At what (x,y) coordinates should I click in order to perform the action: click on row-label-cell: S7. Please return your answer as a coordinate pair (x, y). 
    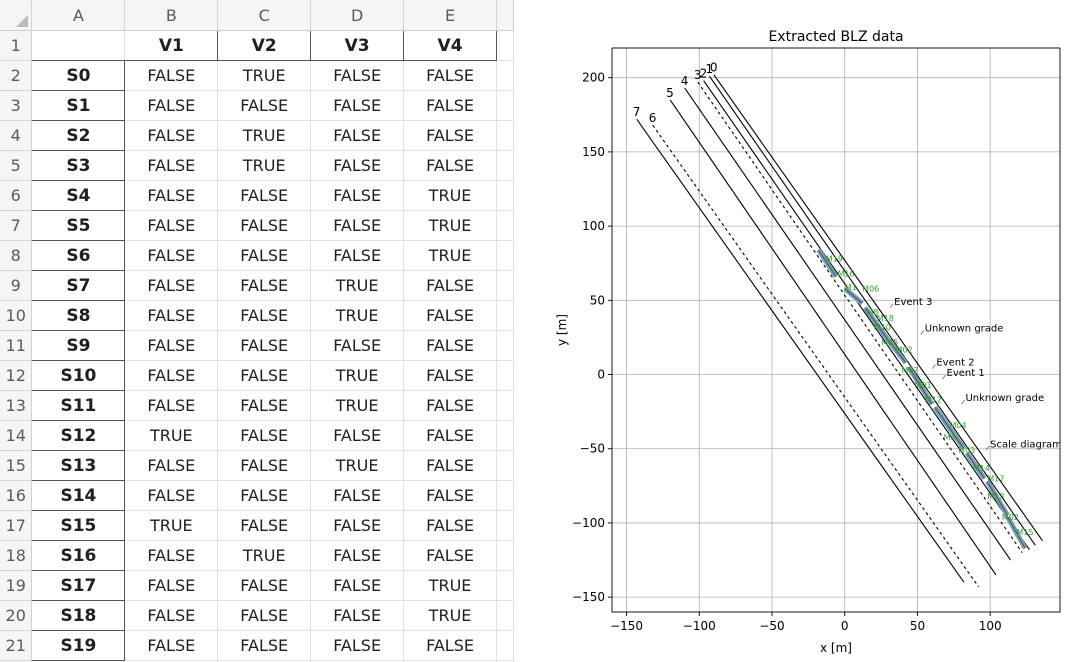
    Looking at the image, I should click on (78, 285).